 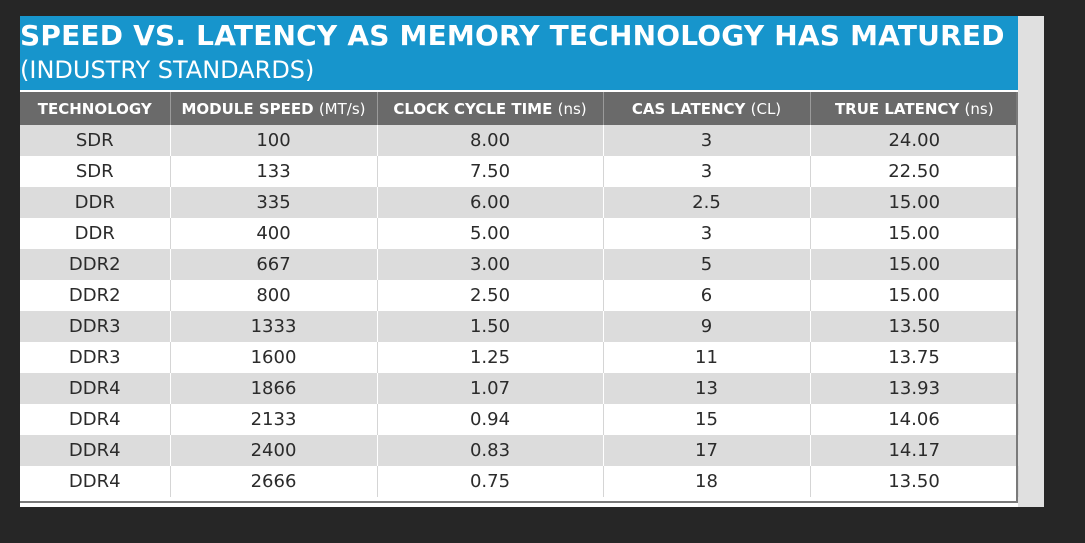 I want to click on cell-cas-latency: 11, so click(x=707, y=357).